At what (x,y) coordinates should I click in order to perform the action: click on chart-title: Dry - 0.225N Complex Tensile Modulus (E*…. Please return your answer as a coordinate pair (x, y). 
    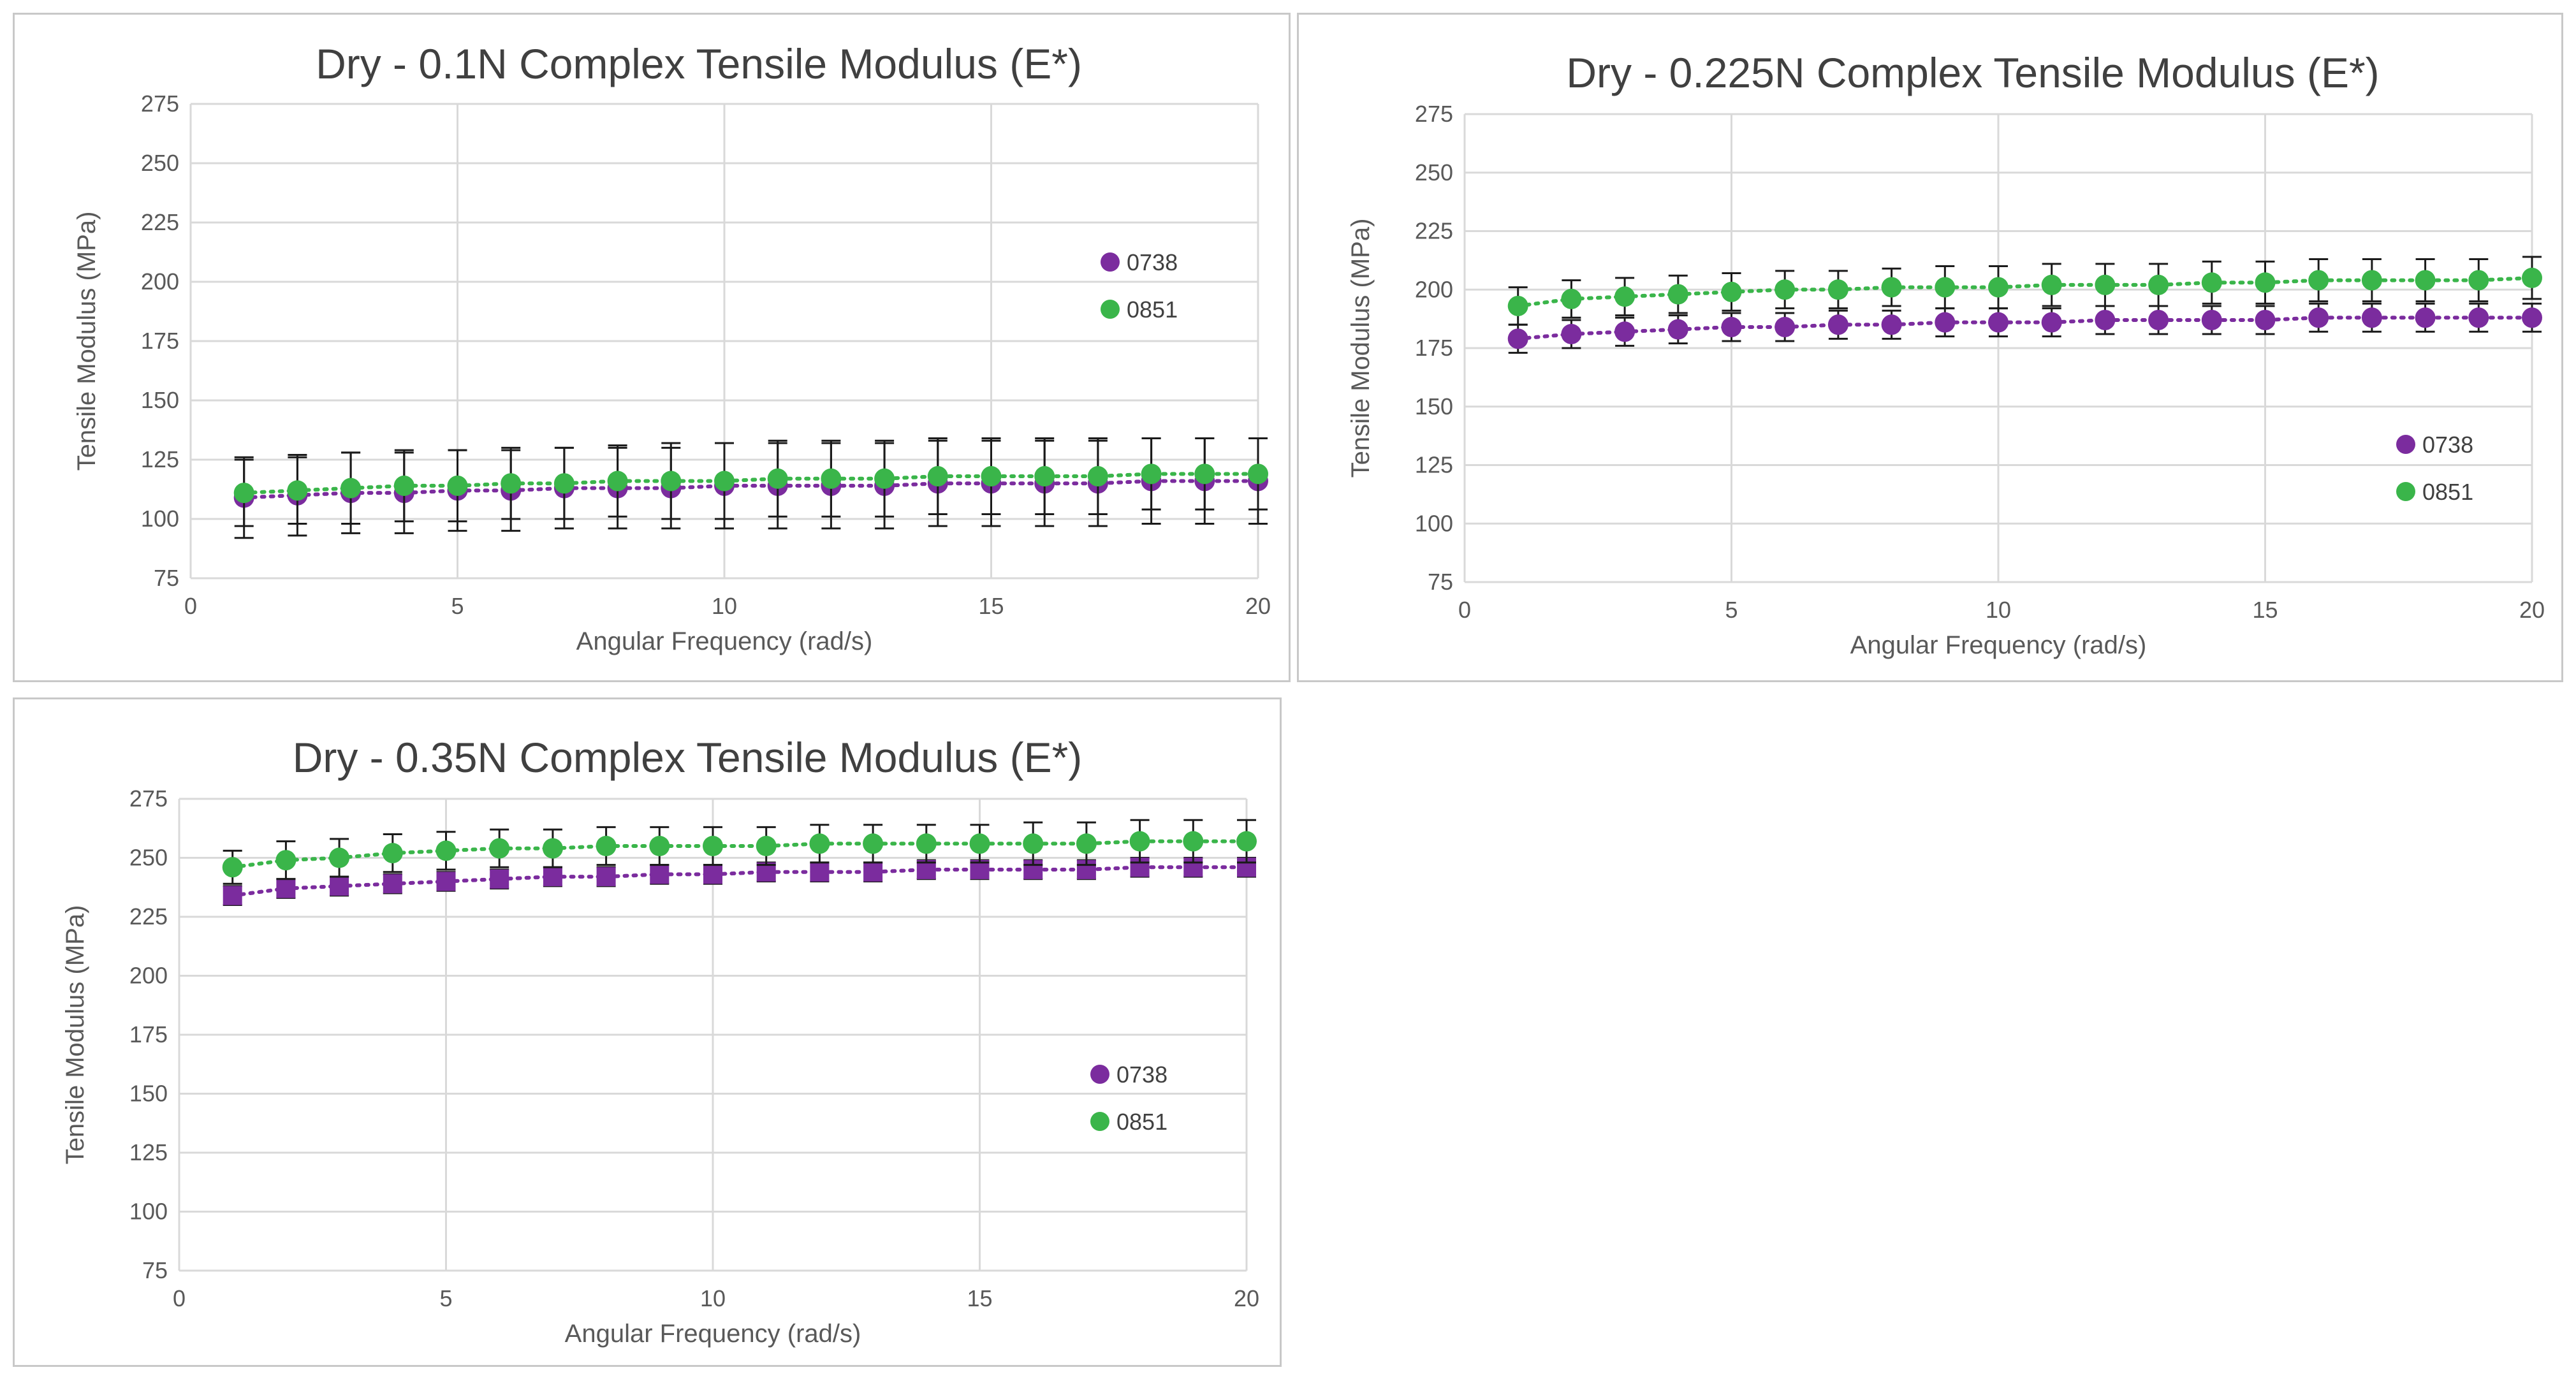
    Looking at the image, I should click on (1972, 72).